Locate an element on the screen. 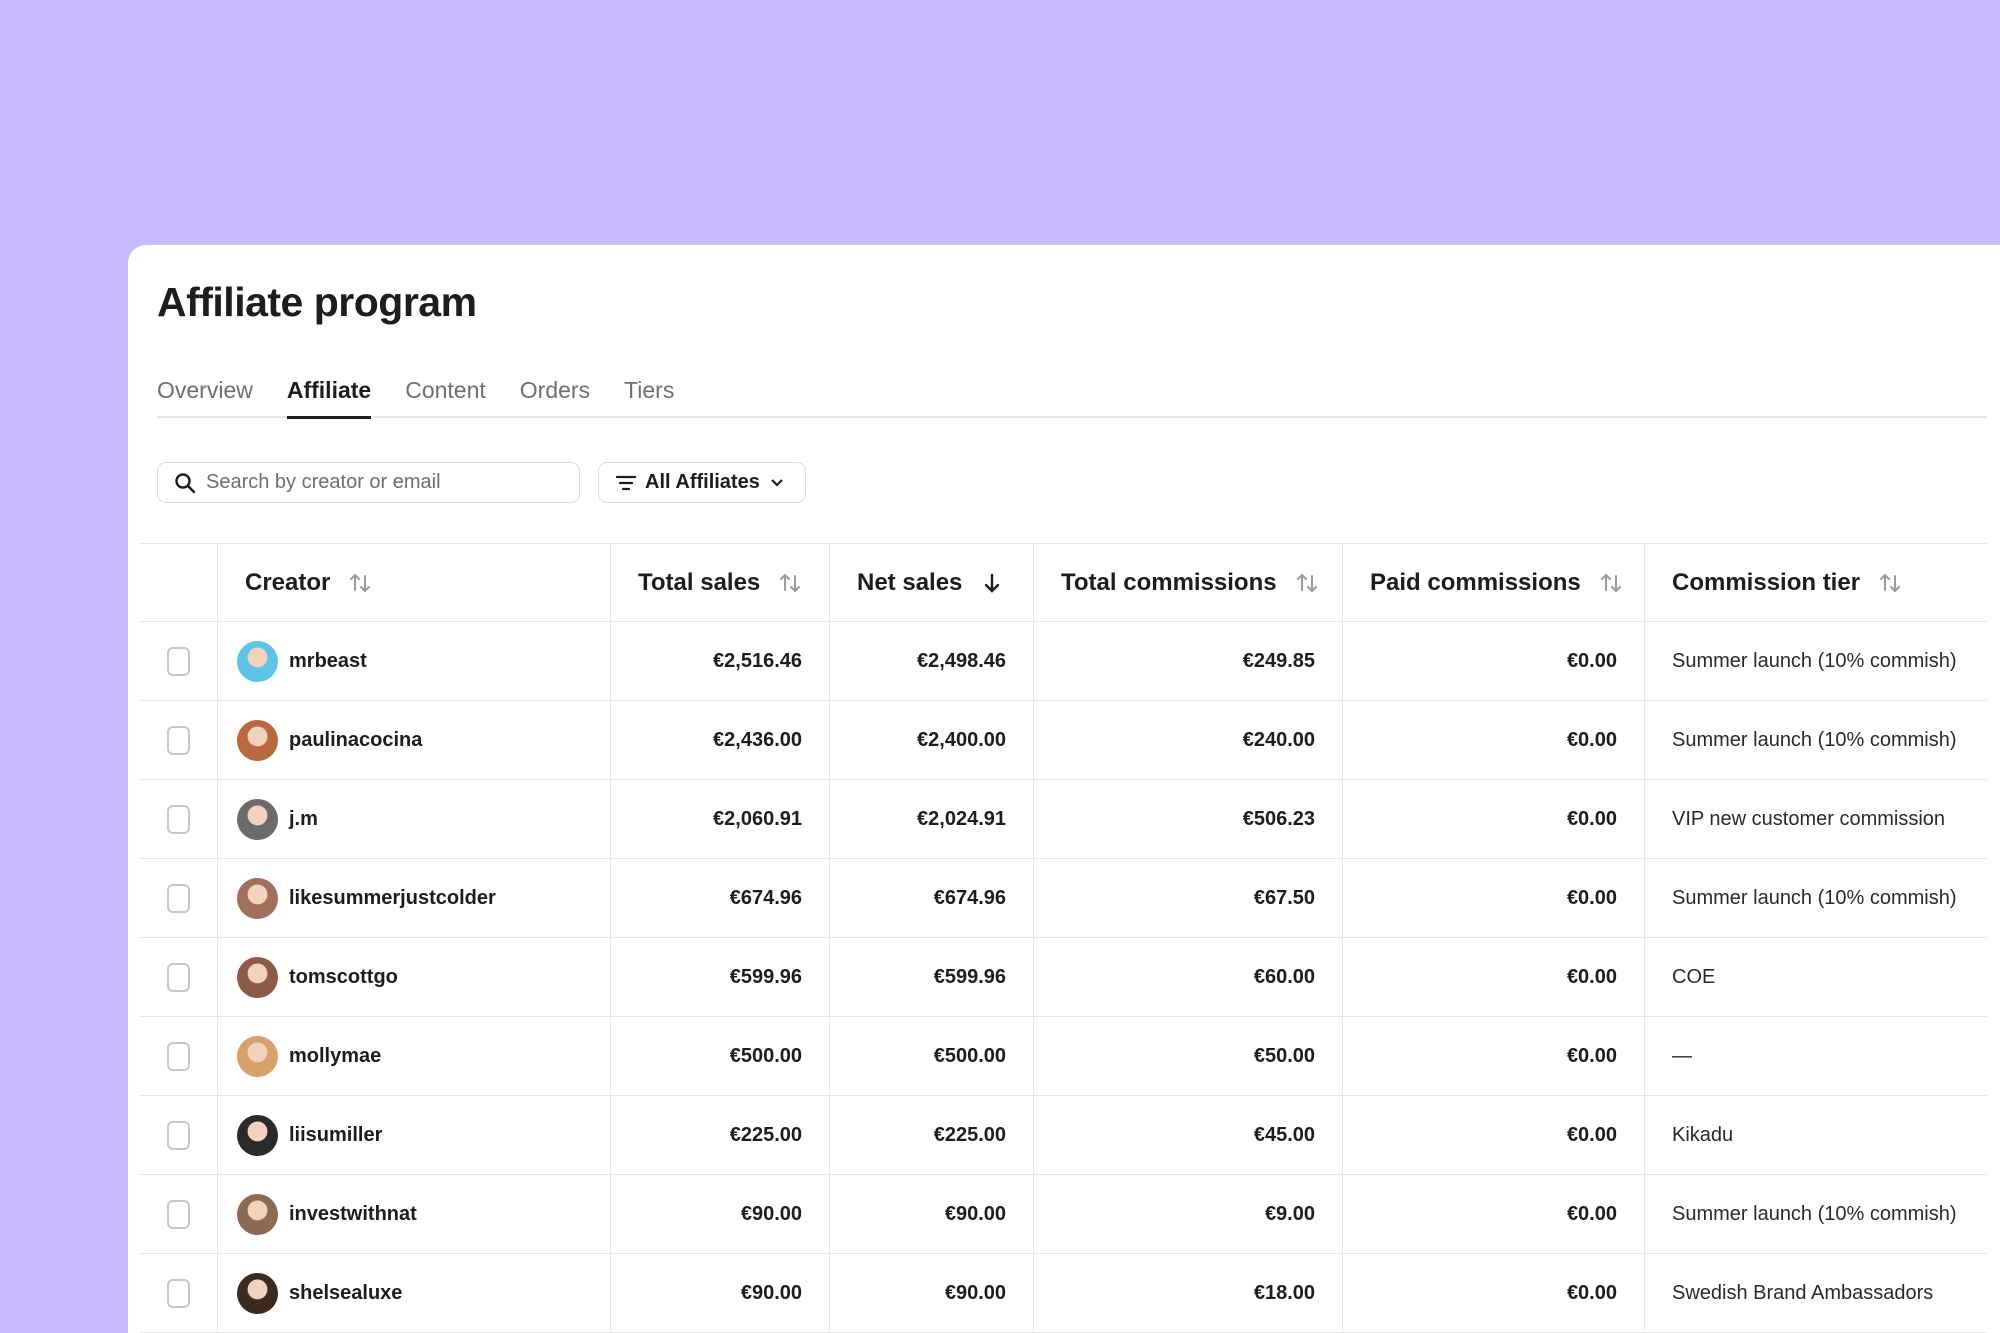 This screenshot has width=2000, height=1333. creator-name: mrbeast is located at coordinates (328, 660).